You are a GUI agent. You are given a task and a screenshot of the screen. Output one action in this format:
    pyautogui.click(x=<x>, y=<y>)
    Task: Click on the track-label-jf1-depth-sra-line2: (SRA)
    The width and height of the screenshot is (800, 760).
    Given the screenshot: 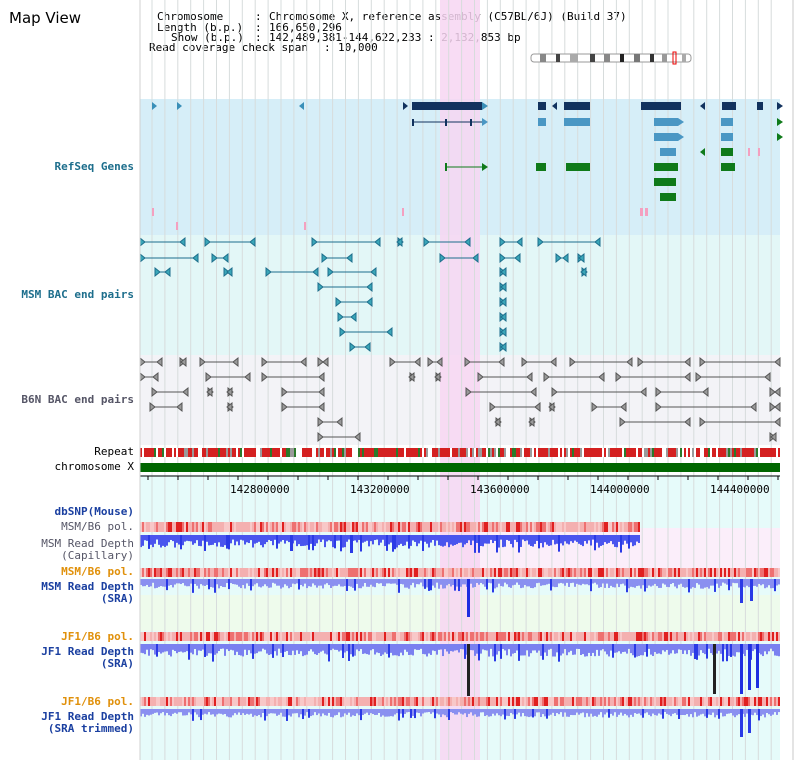 What is the action you would take?
    pyautogui.click(x=117, y=663)
    